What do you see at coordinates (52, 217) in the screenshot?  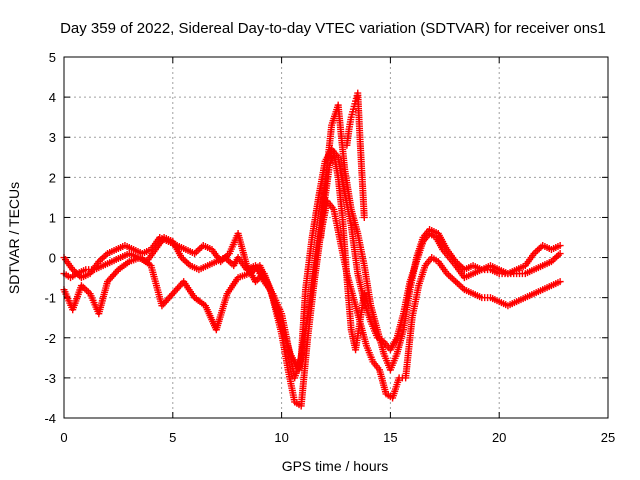 I see `y-tick-label: 1` at bounding box center [52, 217].